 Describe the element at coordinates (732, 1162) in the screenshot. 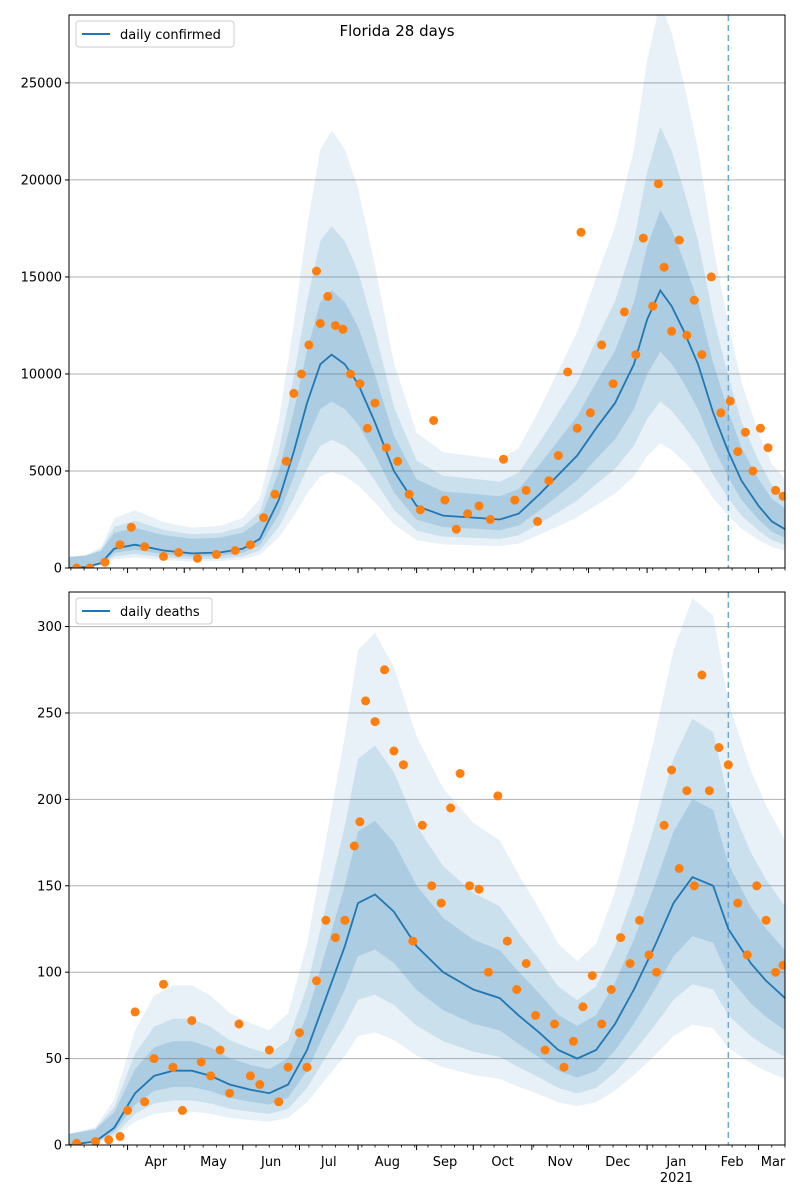

I see `deaths-x-tick-label: Feb` at that location.